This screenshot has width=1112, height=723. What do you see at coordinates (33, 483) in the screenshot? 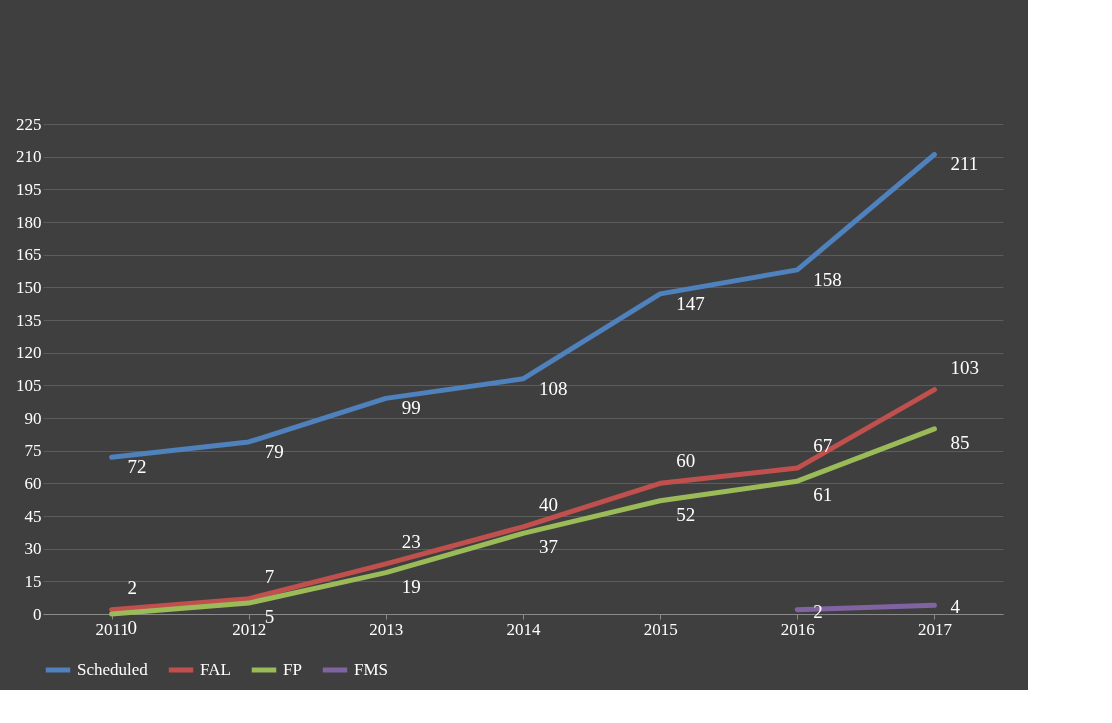
I see `y-tick-label: 60` at bounding box center [33, 483].